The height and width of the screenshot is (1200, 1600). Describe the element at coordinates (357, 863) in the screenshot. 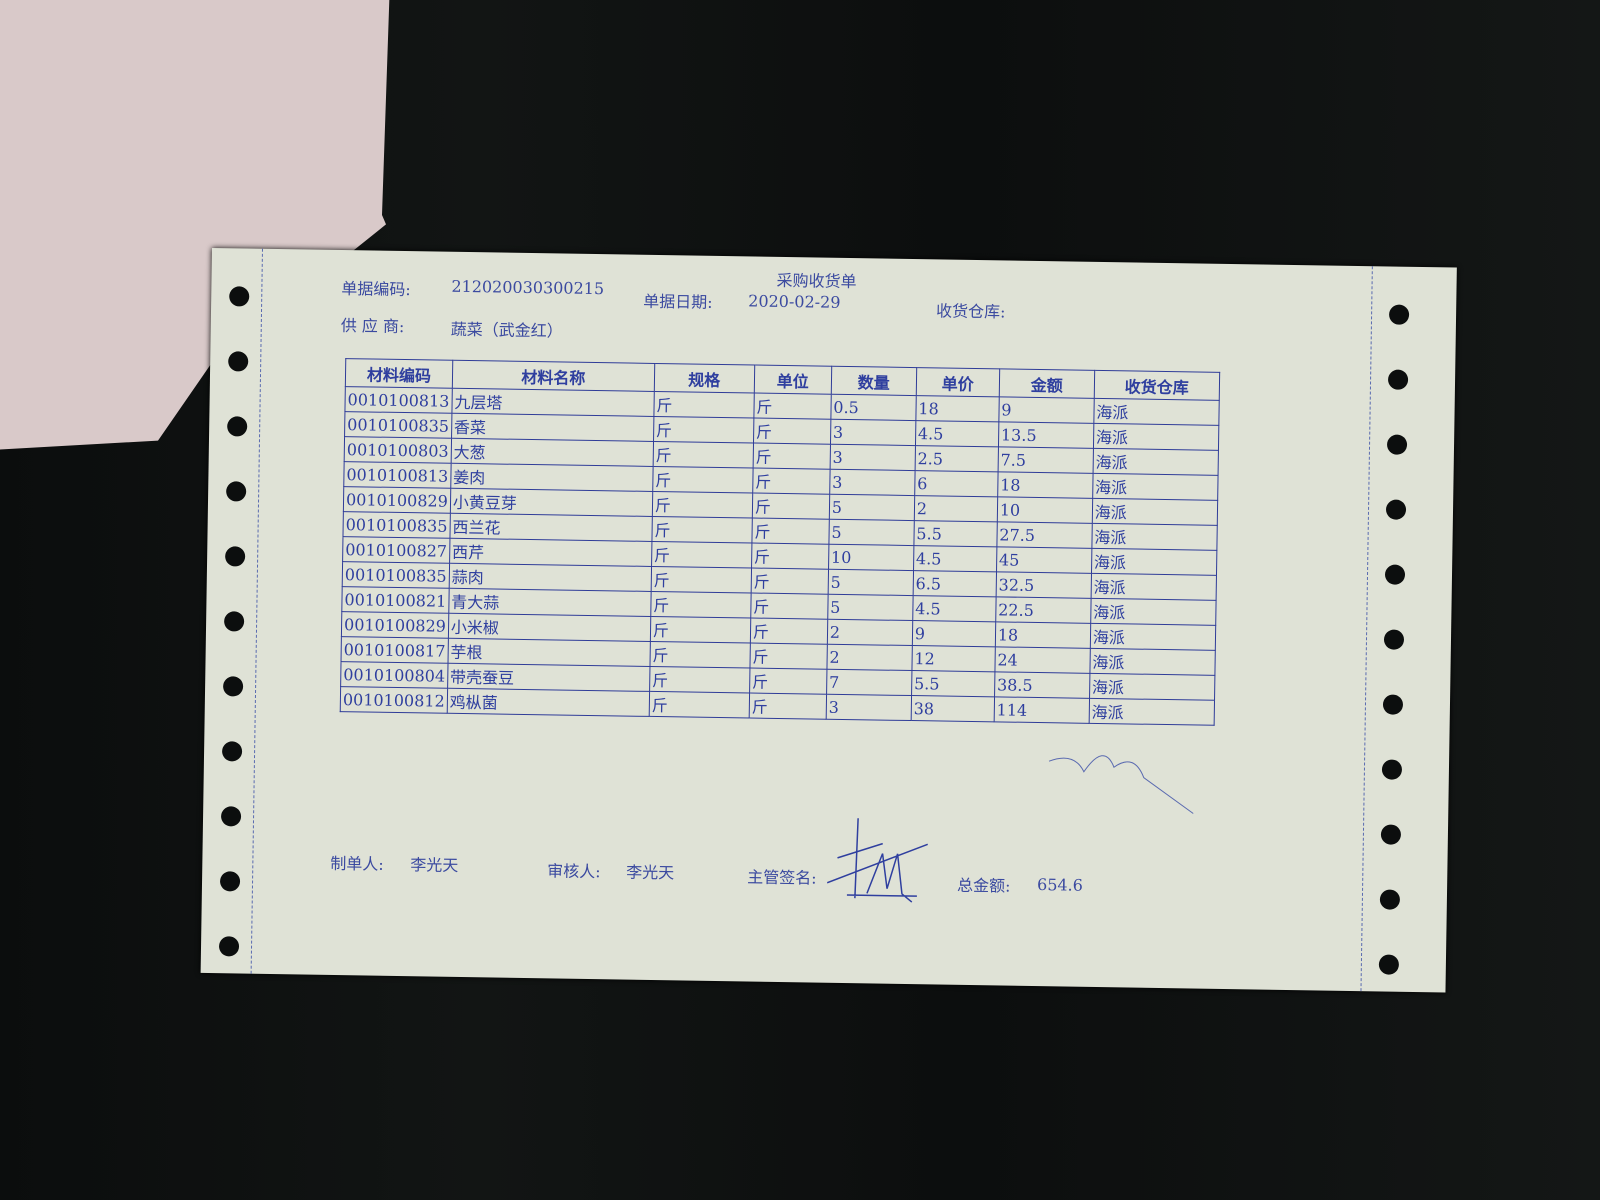

I see `maker-label: 制单人:` at that location.